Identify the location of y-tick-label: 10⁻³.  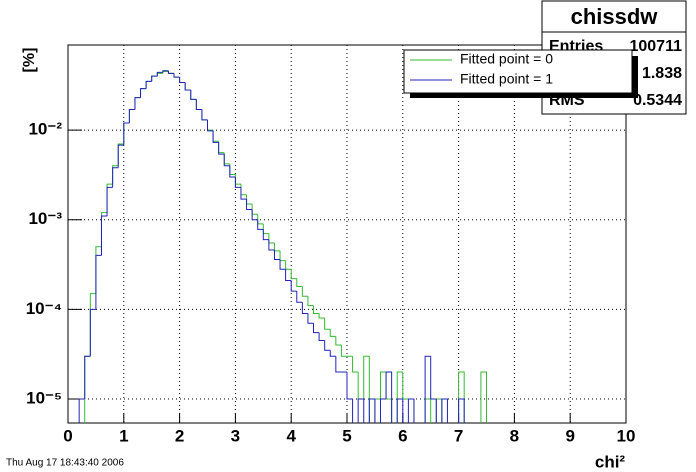
(45, 218).